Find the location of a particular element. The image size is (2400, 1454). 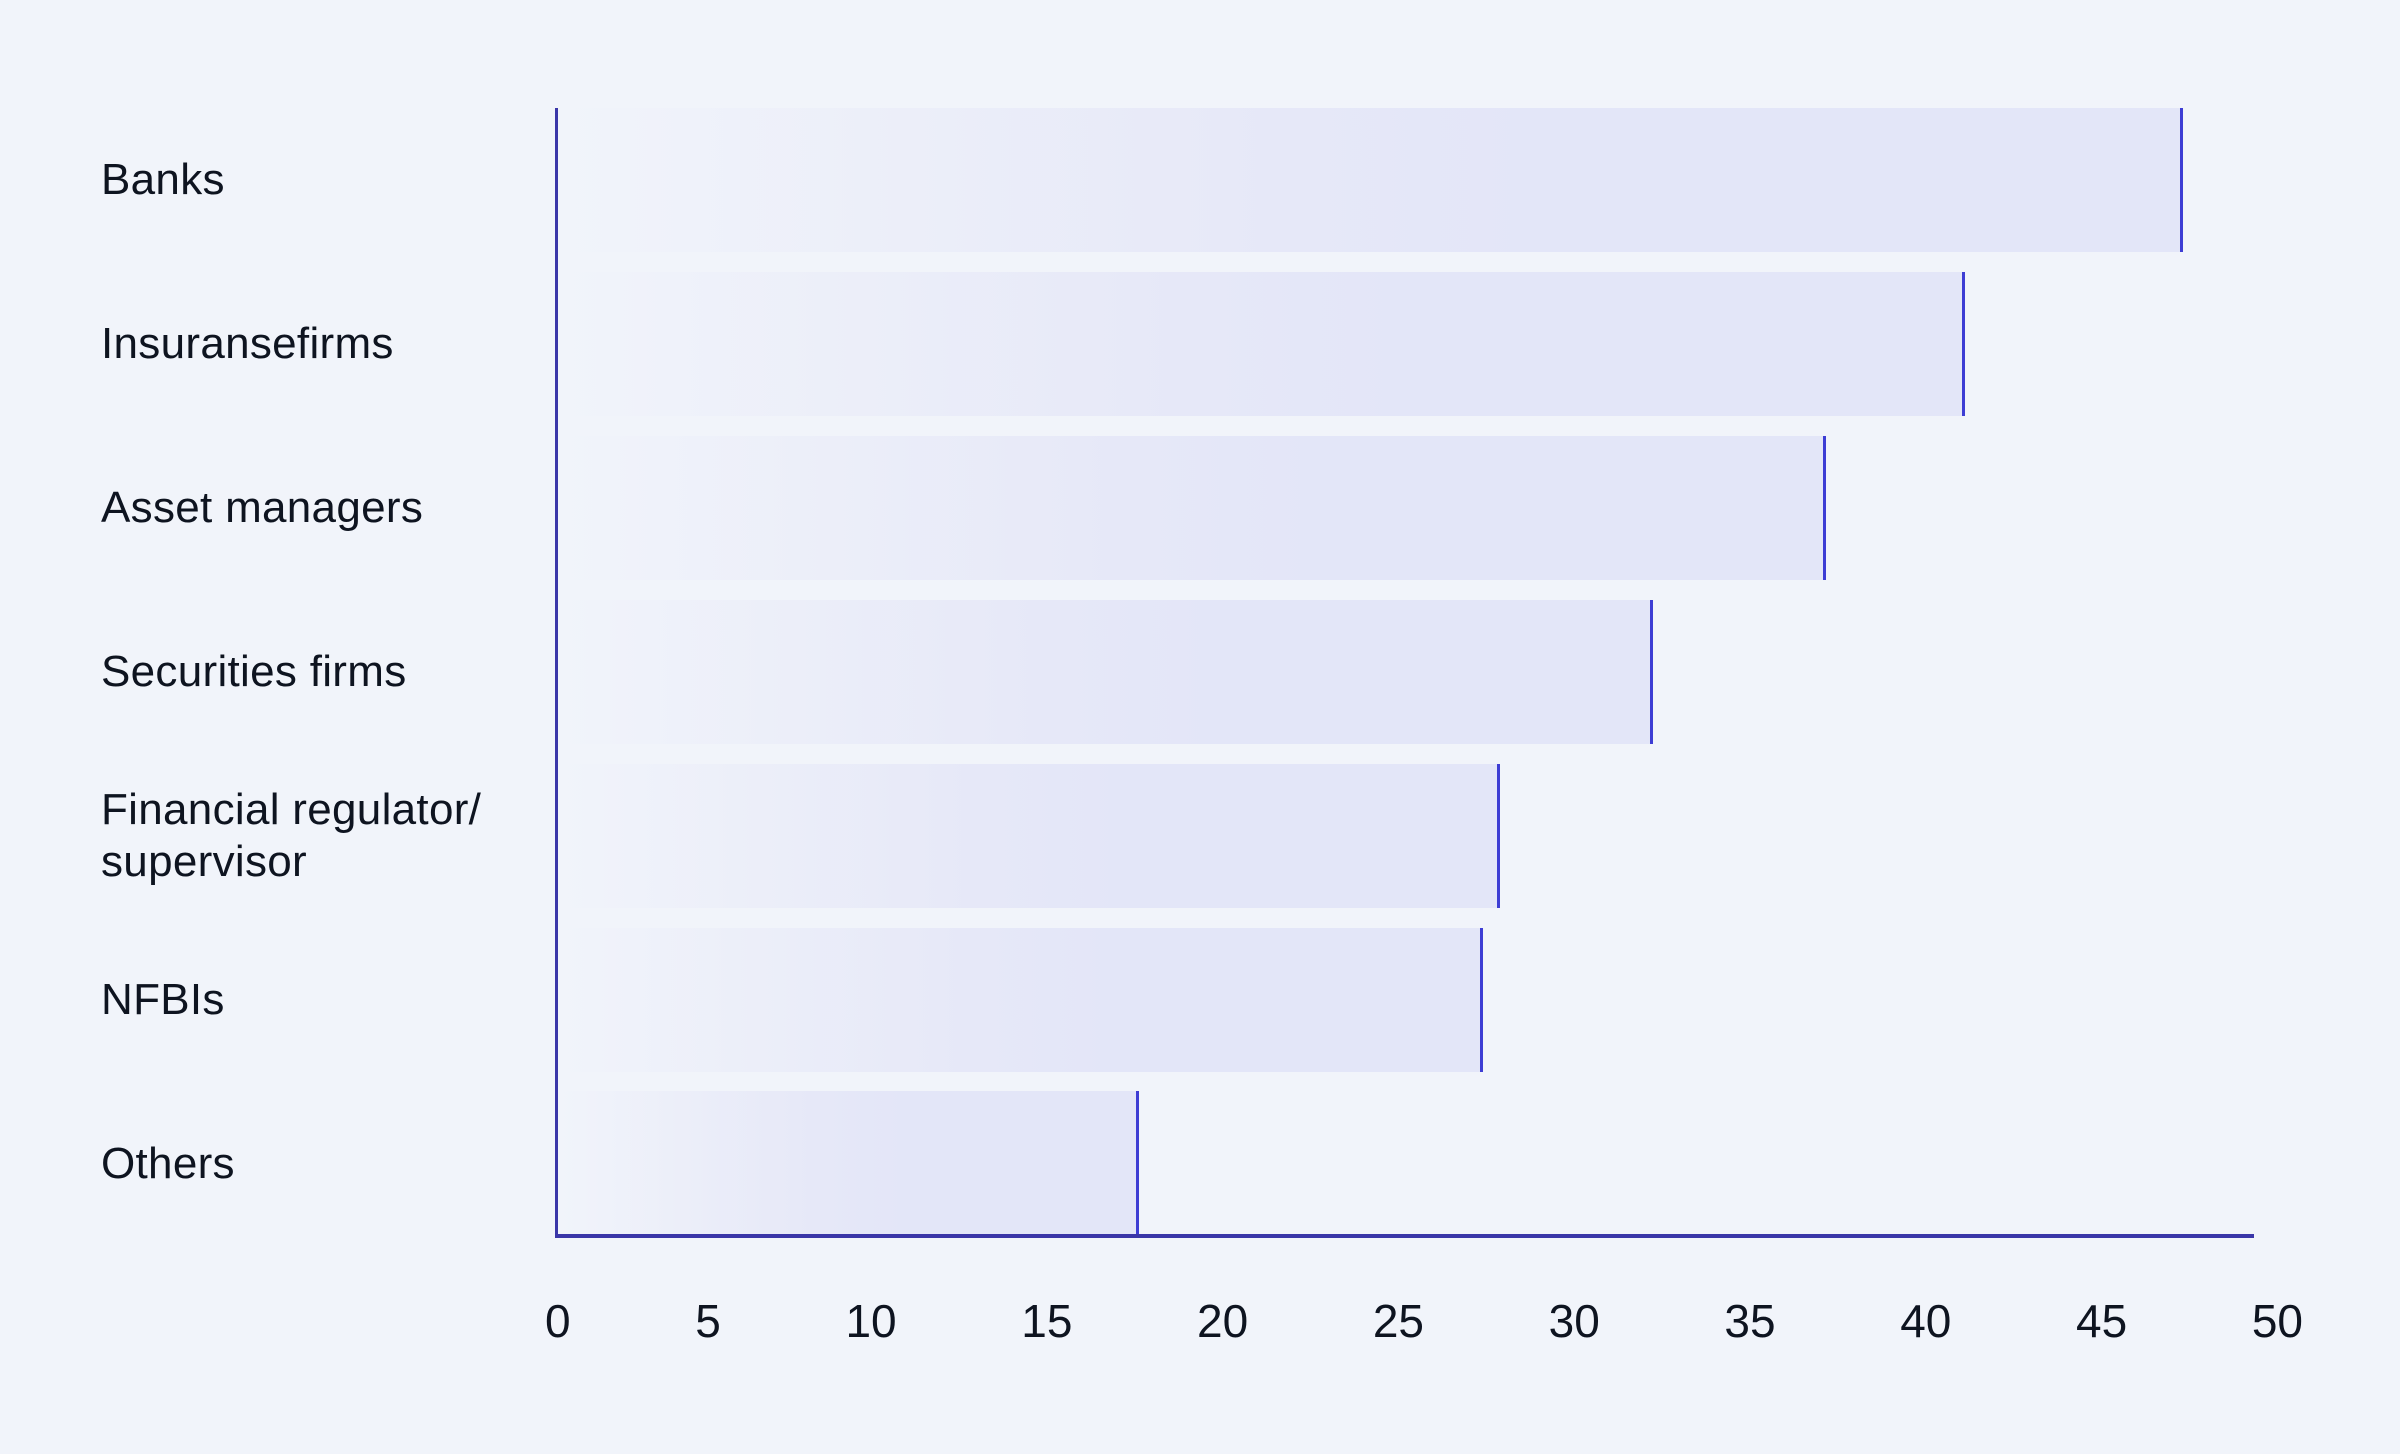

bar-asset-managers is located at coordinates (1192, 508).